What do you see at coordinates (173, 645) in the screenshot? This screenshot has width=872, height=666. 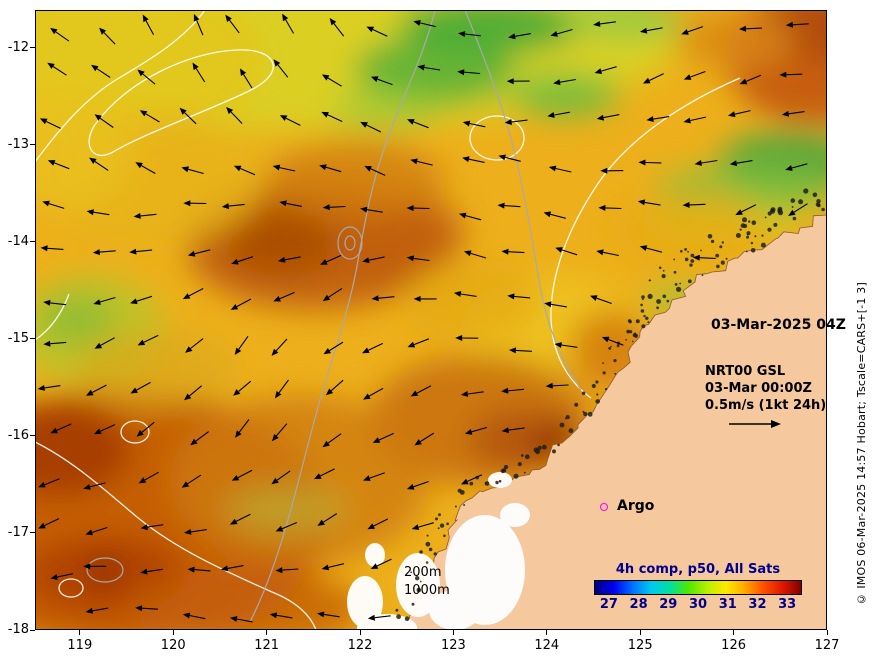 I see `x-tick-label: 120` at bounding box center [173, 645].